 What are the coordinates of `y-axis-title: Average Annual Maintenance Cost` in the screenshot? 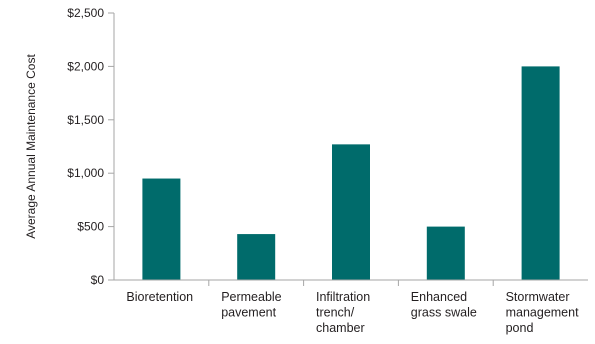 It's located at (31, 146).